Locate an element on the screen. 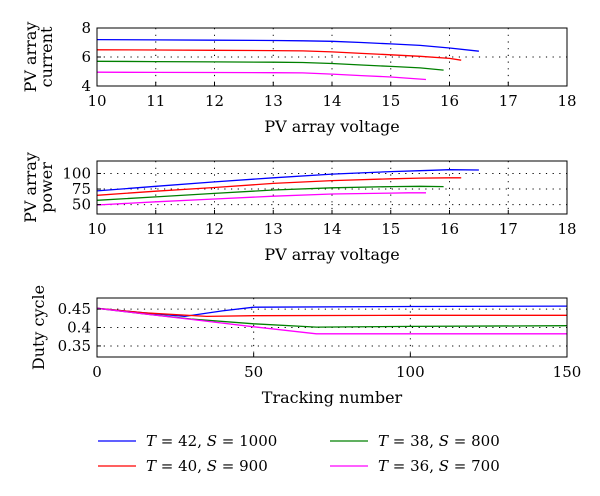  y-tick-label: 75 is located at coordinates (81, 189).